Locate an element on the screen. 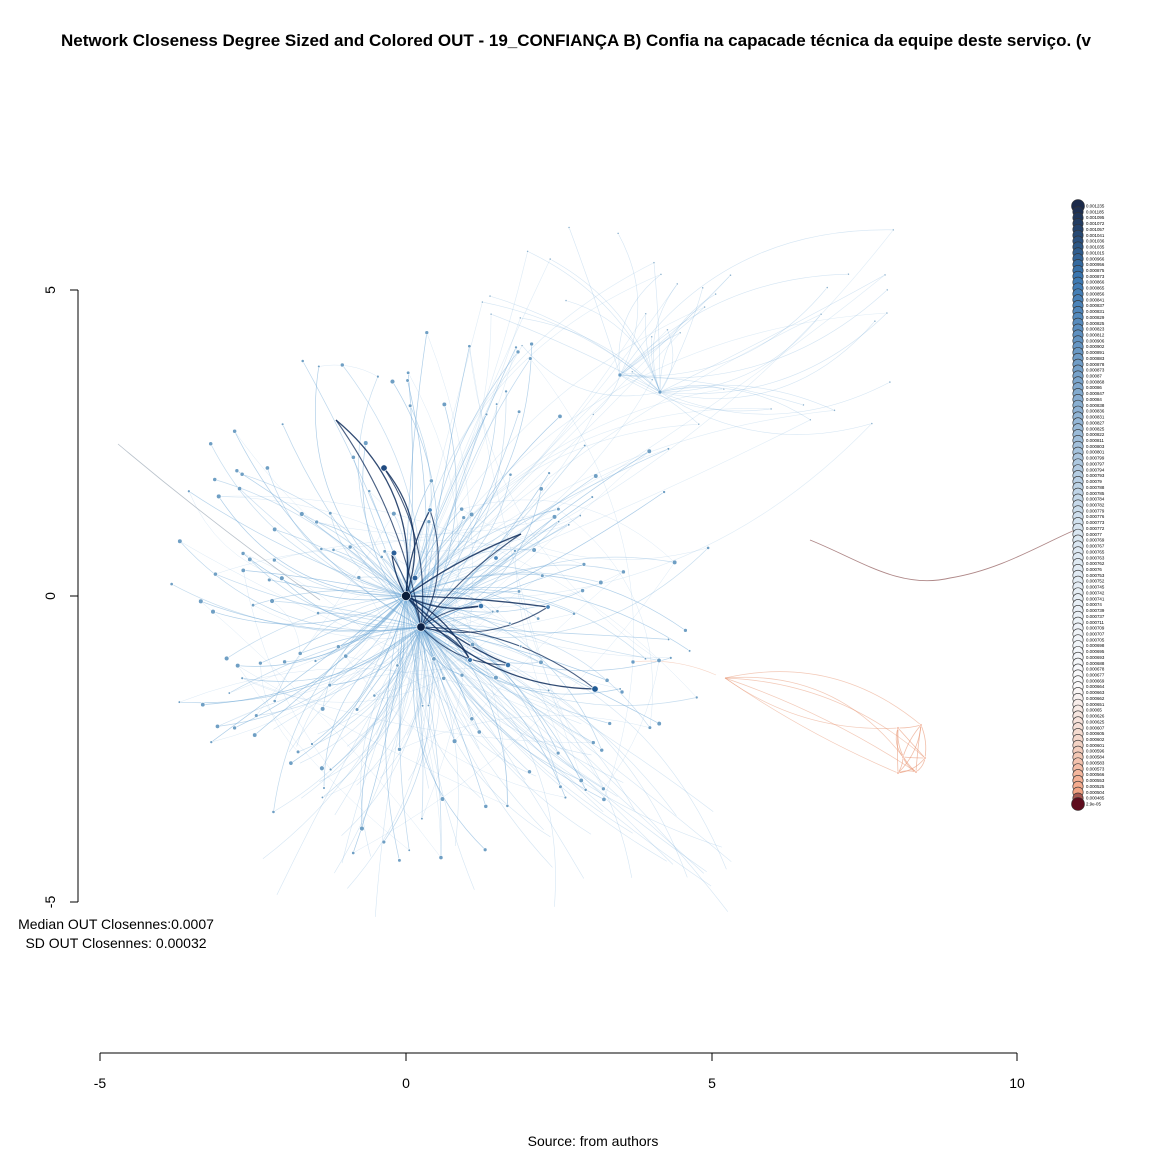 The image size is (1152, 1152). x-tick-label: 0 is located at coordinates (406, 1083).